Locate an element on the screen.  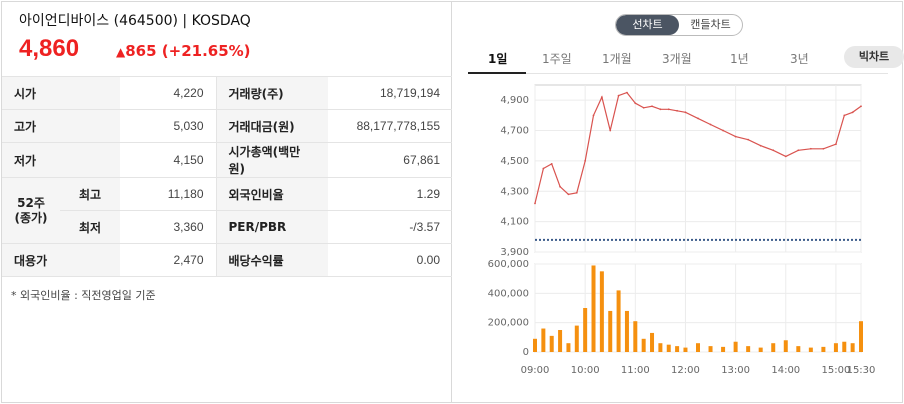
table-row: 최저 3,360 PER/PBR -/3.57 is located at coordinates (227, 227).